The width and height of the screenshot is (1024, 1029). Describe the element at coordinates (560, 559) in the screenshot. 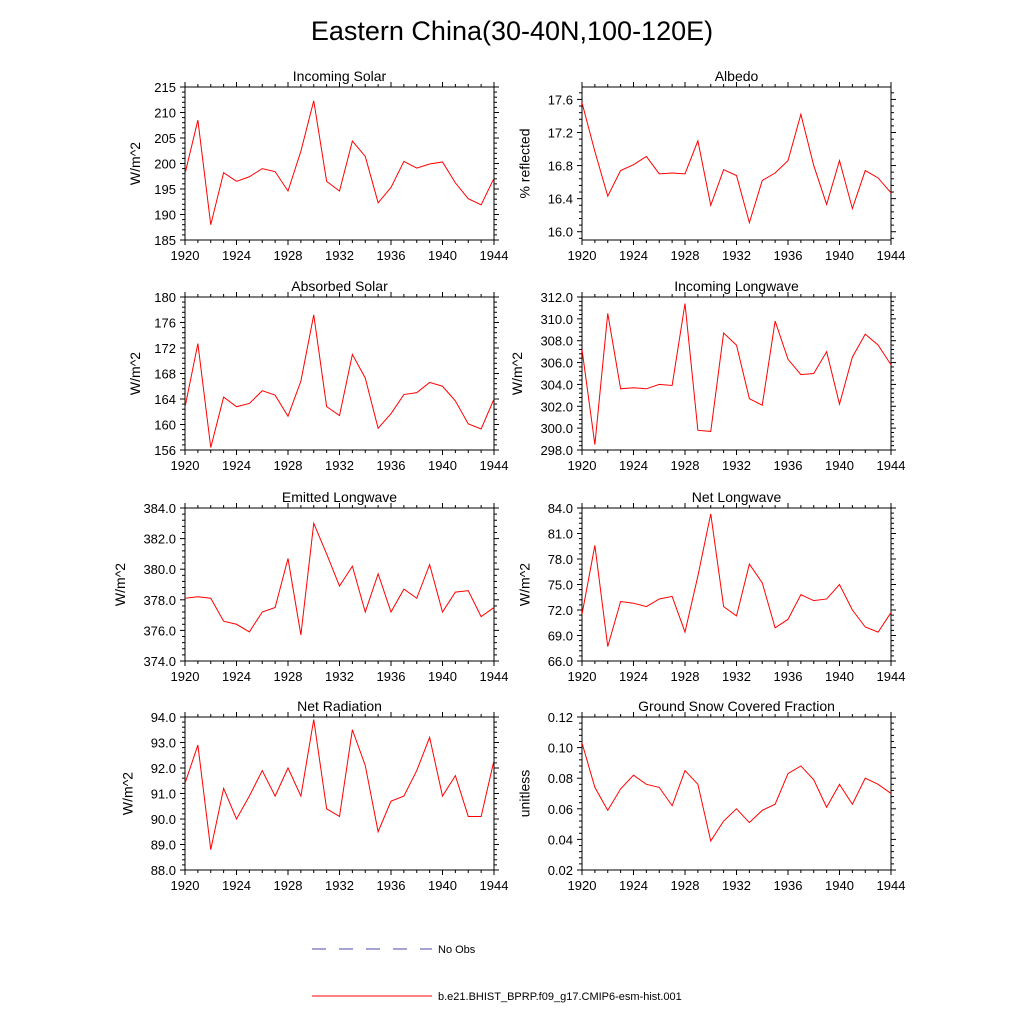

I see `y-tick-label: 78.0` at that location.